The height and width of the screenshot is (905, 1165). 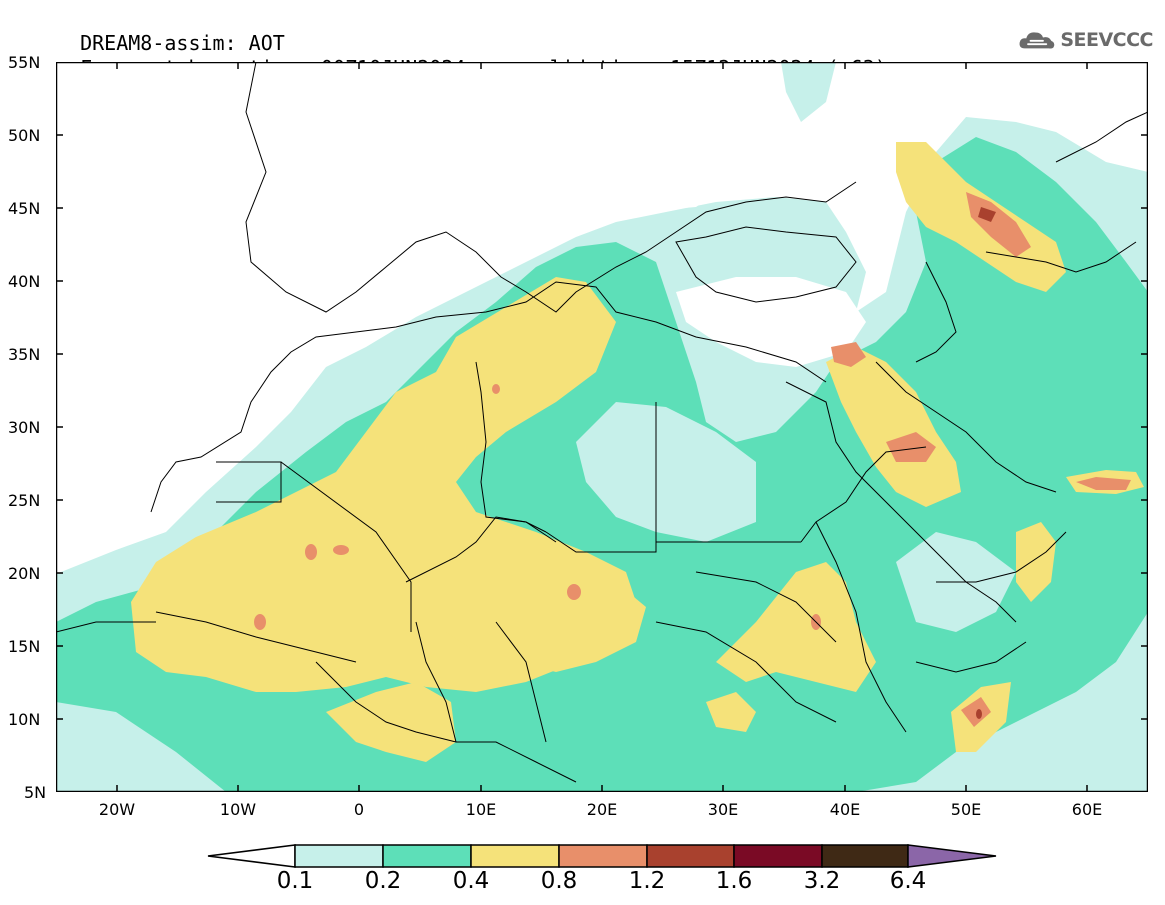 I want to click on aot-gap-bottom, so click(x=141, y=747).